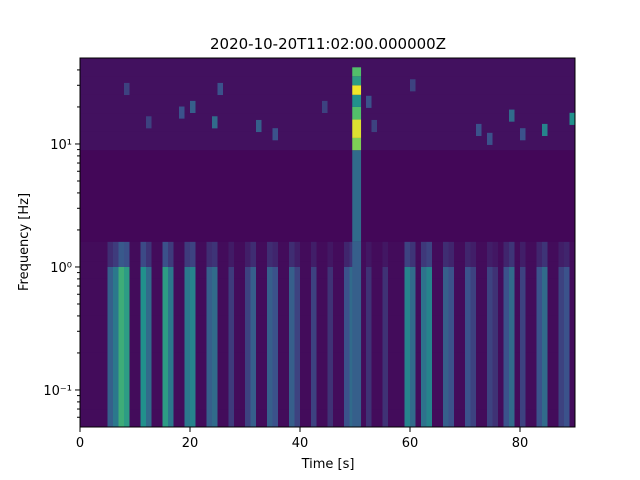 This screenshot has width=640, height=480. What do you see at coordinates (328, 44) in the screenshot?
I see `chart-title: 2020-10-20T11:02:00.000000Z` at bounding box center [328, 44].